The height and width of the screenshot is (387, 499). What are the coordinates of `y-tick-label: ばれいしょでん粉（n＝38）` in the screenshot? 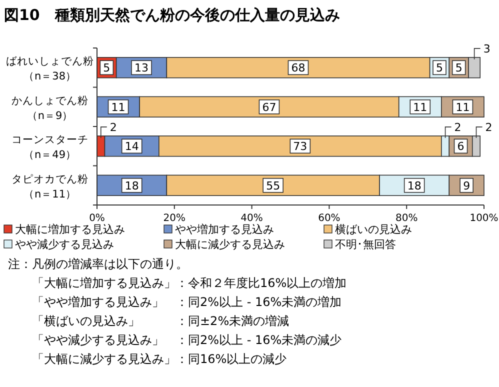 It's located at (50, 69).